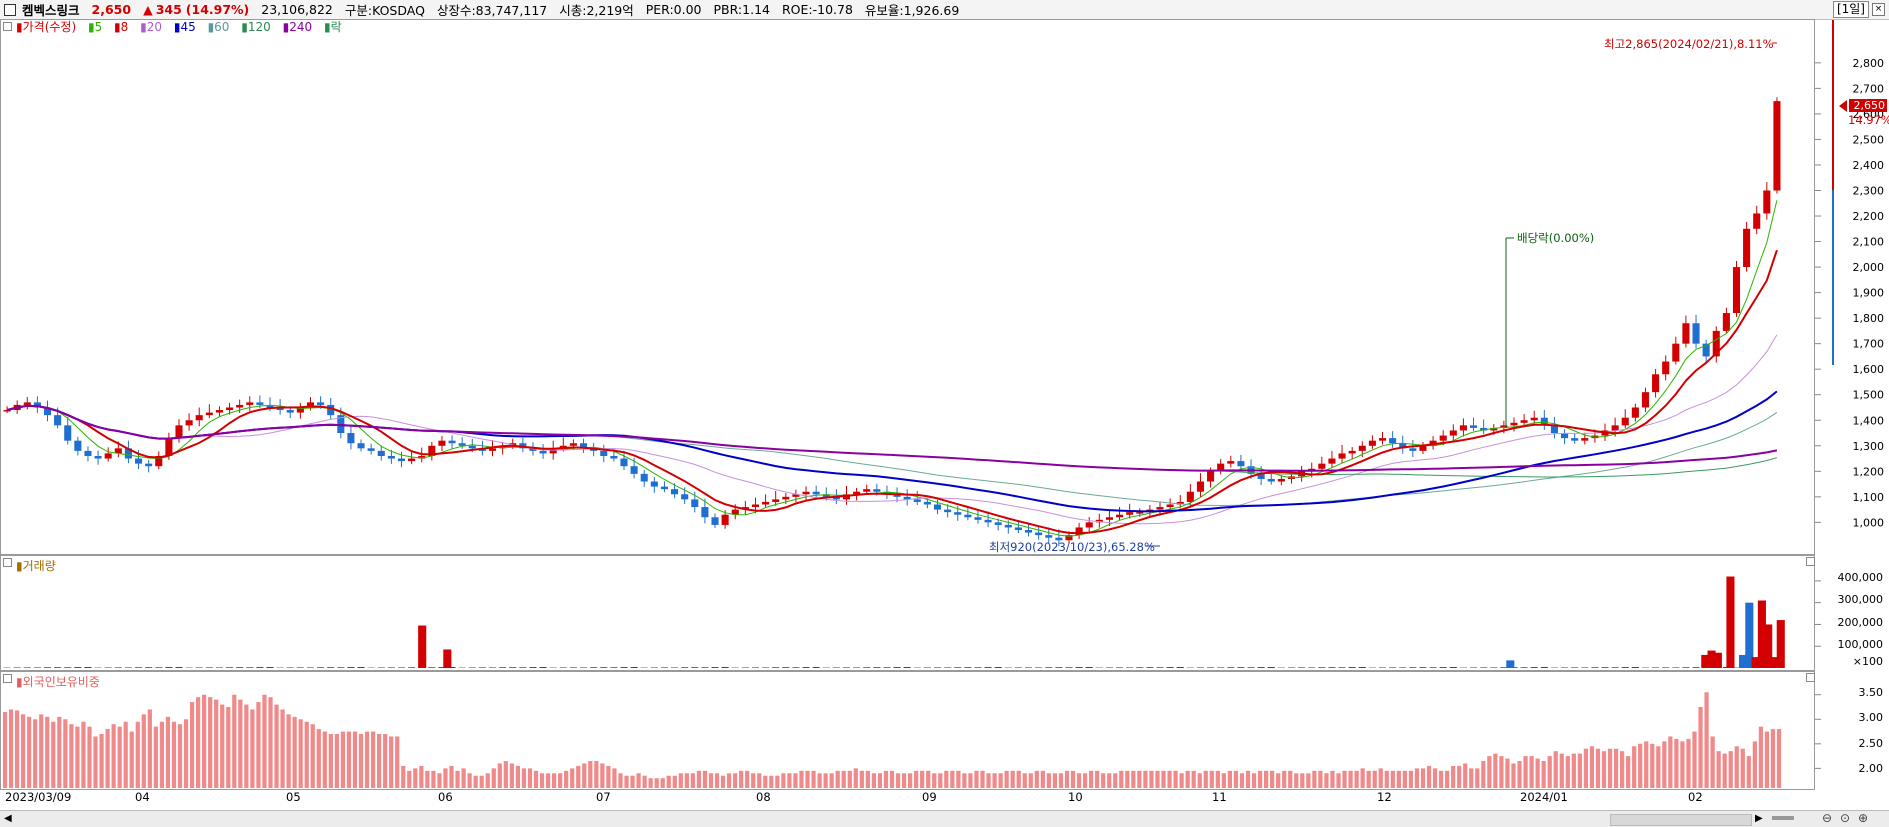 The height and width of the screenshot is (827, 1889). Describe the element at coordinates (123, 27) in the screenshot. I see `legend-ma8: ▮8` at that location.